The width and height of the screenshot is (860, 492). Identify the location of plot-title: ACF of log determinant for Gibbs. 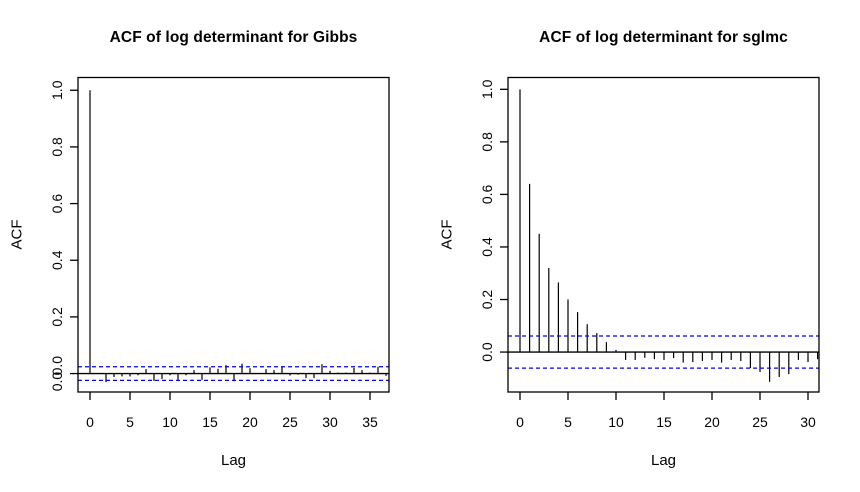
(233, 37).